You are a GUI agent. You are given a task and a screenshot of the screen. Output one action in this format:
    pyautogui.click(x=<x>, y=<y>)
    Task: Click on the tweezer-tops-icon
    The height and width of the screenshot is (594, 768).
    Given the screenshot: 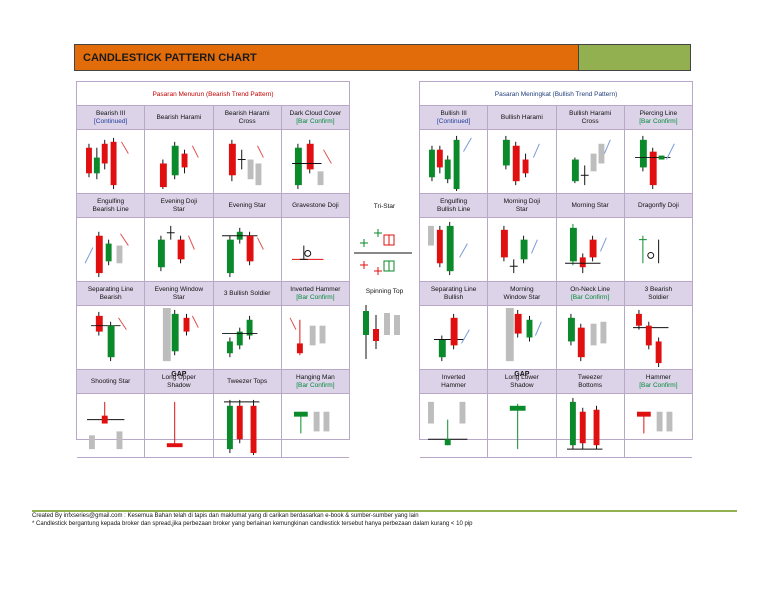 What is the action you would take?
    pyautogui.click(x=248, y=425)
    